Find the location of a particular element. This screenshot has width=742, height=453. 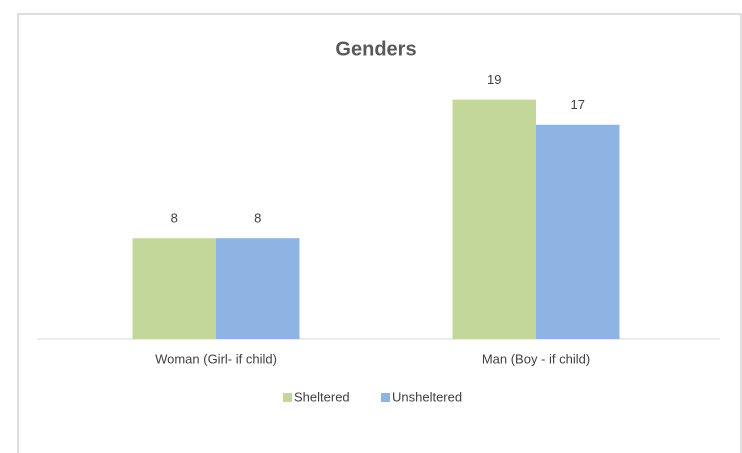

legend-label: Unsheltered is located at coordinates (427, 396).